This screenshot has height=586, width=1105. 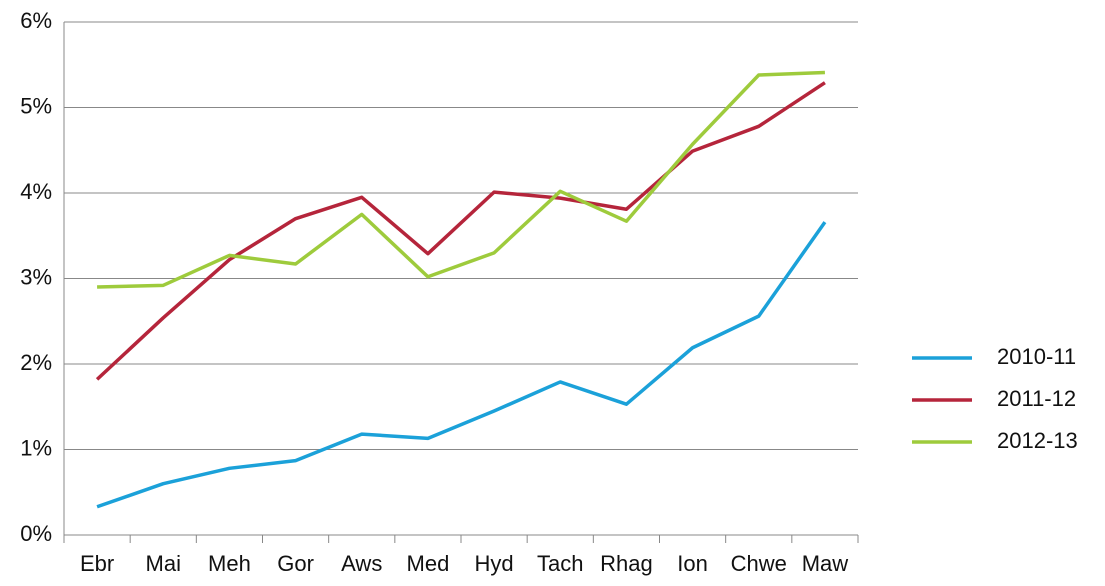 I want to click on x-tick-label: Mai, so click(x=163, y=563).